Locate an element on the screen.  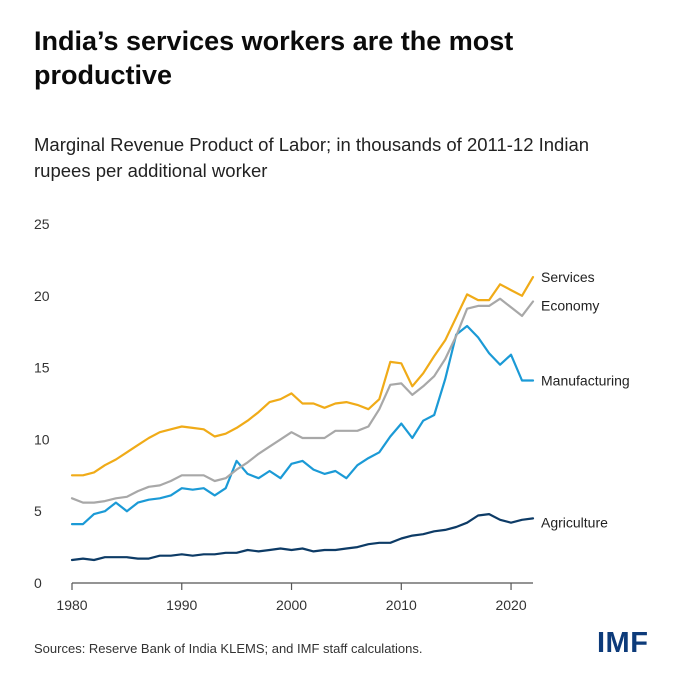
series-line-agriculture is located at coordinates (302, 537).